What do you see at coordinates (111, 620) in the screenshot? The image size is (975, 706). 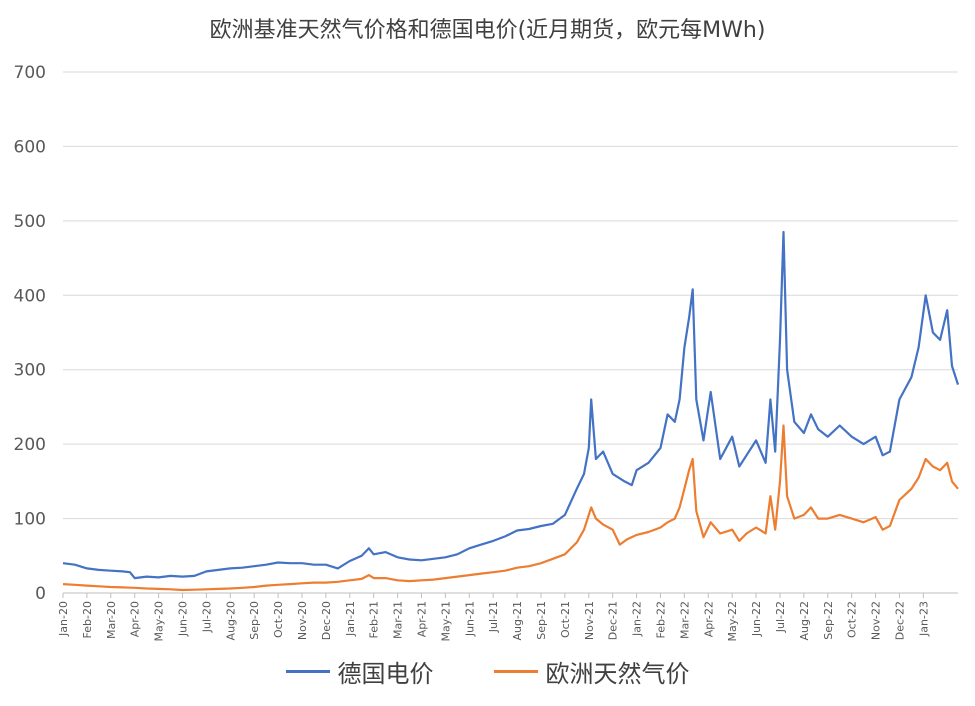 I see `x-tick-label: Mar-20` at bounding box center [111, 620].